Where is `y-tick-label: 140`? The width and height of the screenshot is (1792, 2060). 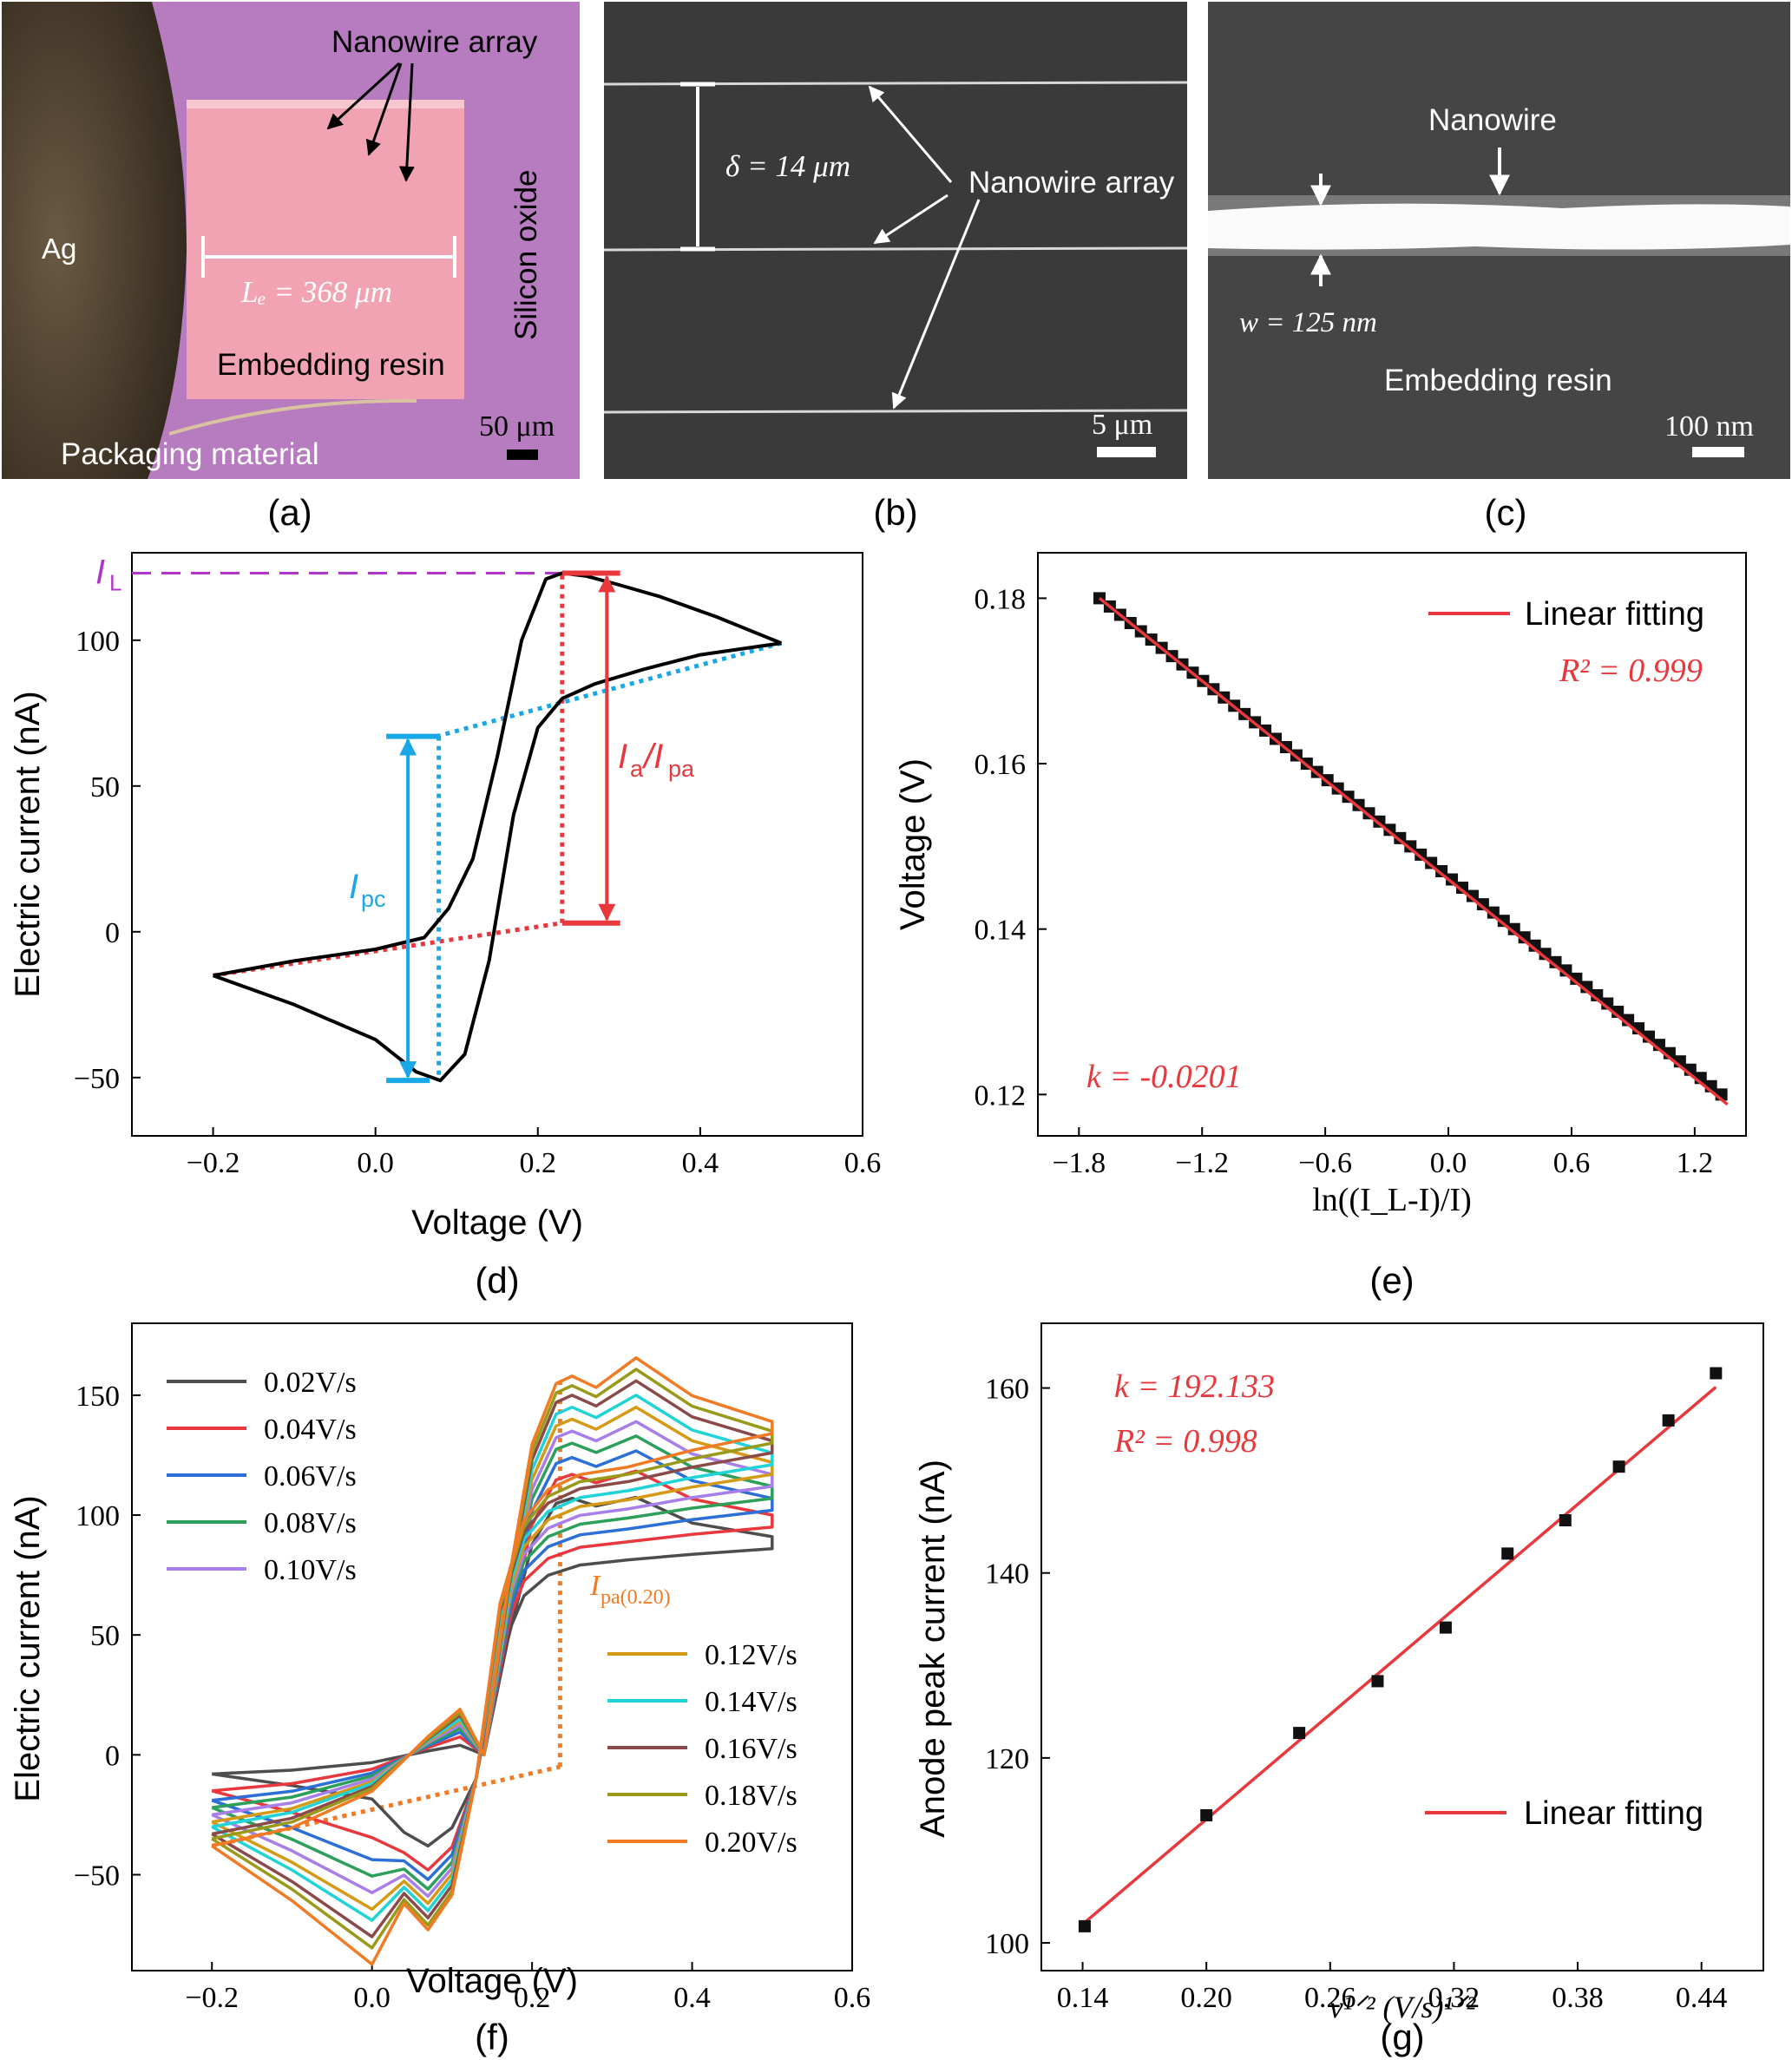 y-tick-label: 140 is located at coordinates (1007, 1574).